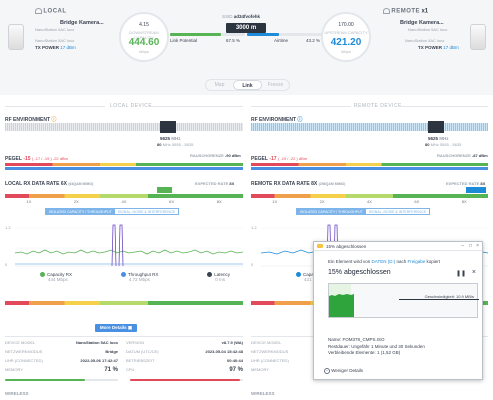  What do you see at coordinates (116, 328) in the screenshot?
I see `more-details-button: More Details ▣` at bounding box center [116, 328].